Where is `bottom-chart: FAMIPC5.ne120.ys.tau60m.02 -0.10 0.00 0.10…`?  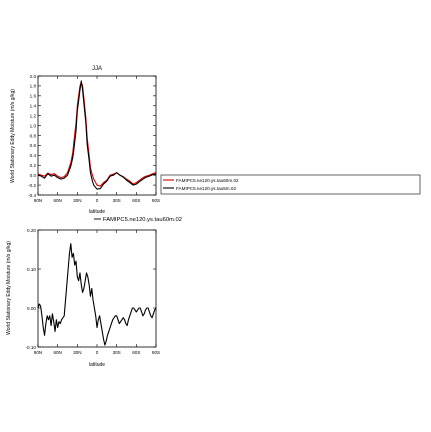 bottom-chart: FAMIPC5.ne120.ys.tau60m.02 -0.10 0.00 0.10… is located at coordinates (94, 292).